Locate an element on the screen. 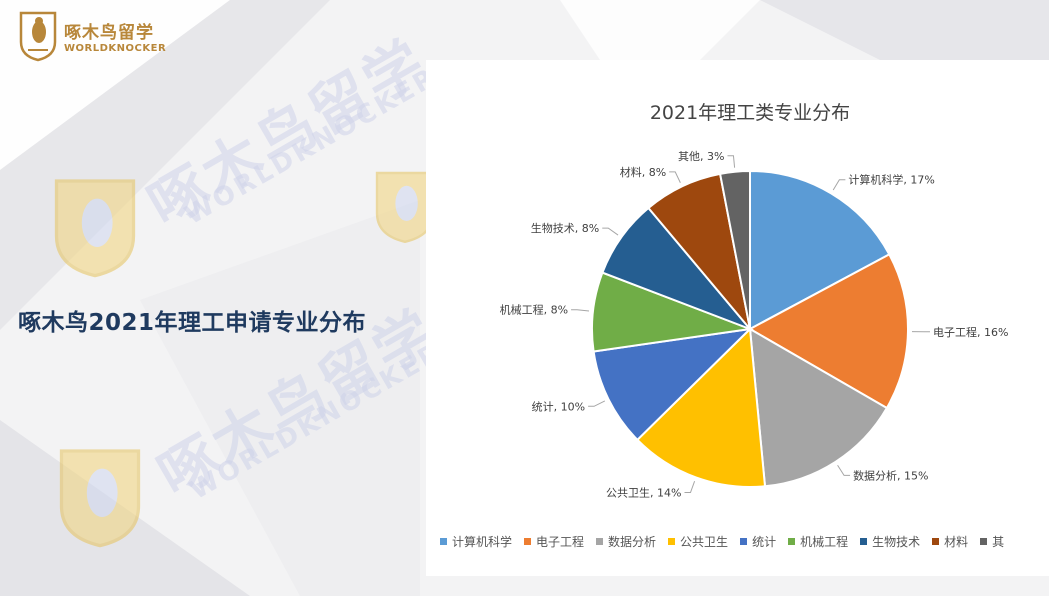 The height and width of the screenshot is (596, 1049). legend-item: 机械工程 is located at coordinates (818, 541).